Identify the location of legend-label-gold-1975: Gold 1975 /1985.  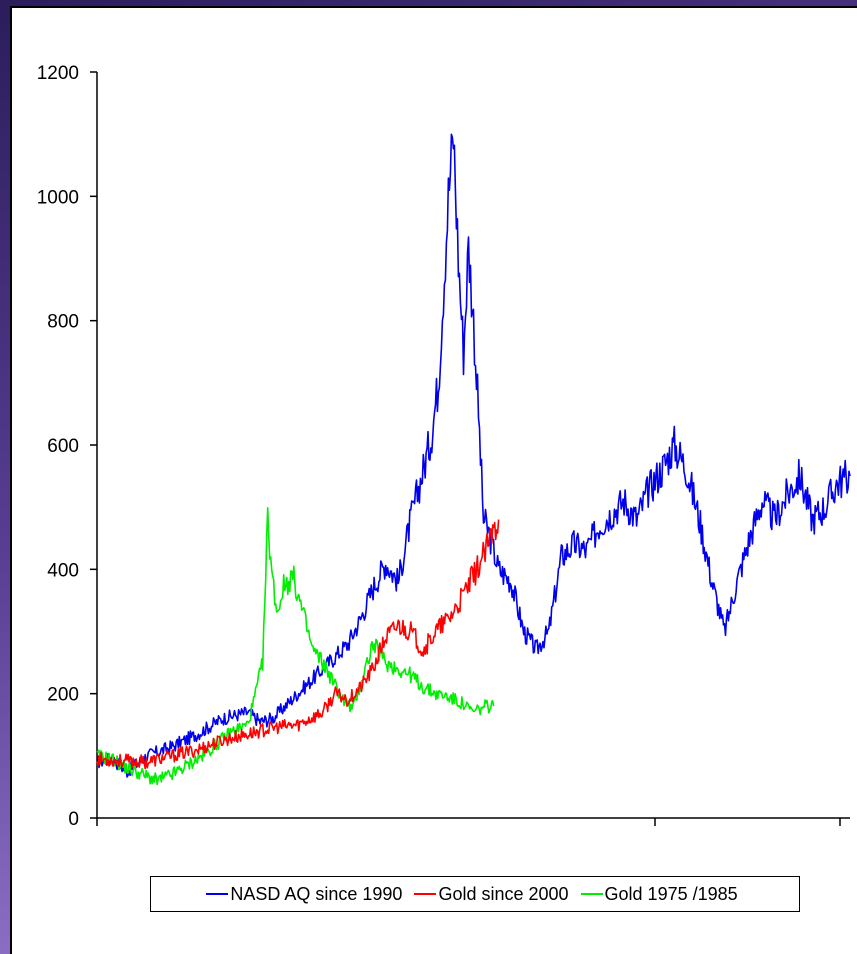
(671, 893).